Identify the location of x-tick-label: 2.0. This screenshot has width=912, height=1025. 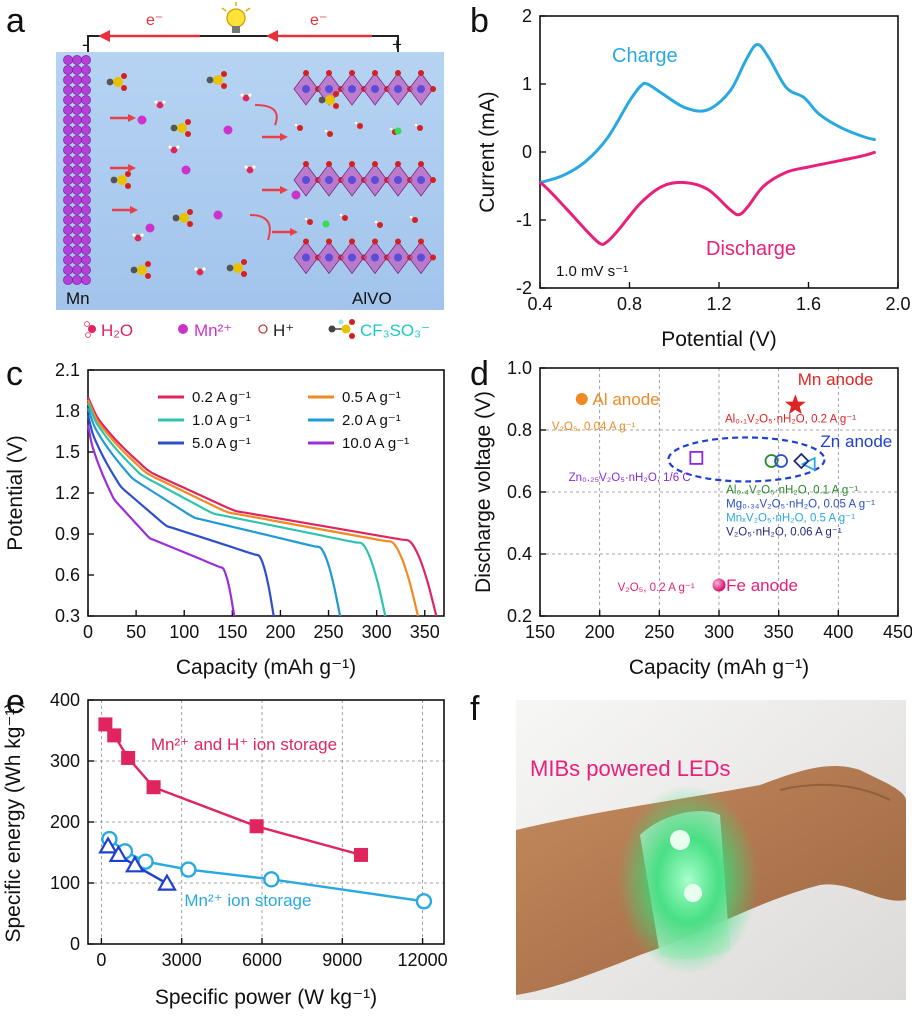
(897, 304).